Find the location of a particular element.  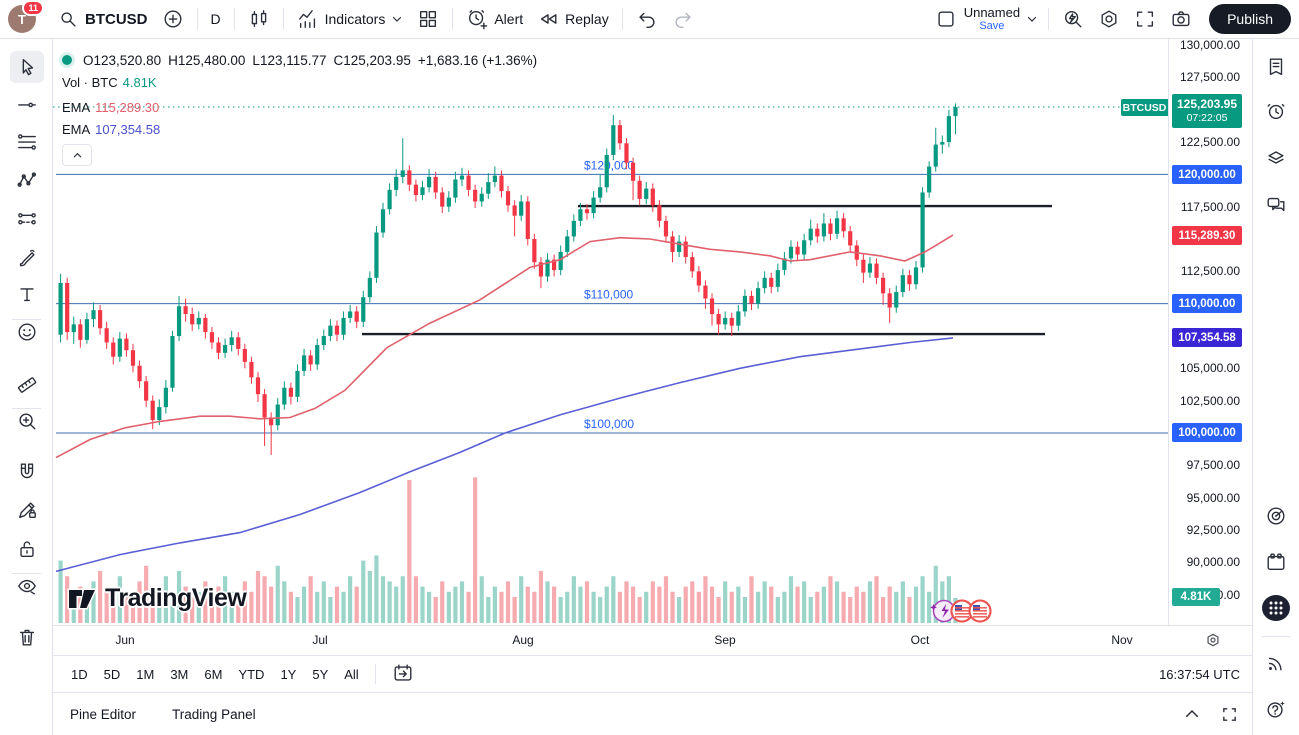

avatar: T 11 is located at coordinates (26, 16).